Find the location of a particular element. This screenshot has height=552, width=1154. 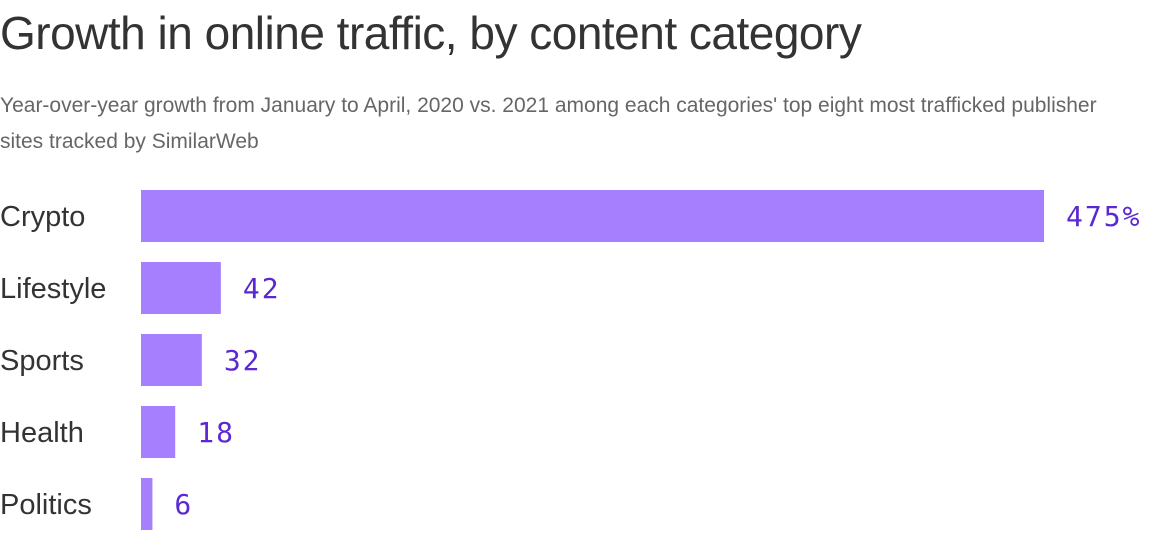

value-label-politics: 6 is located at coordinates (183, 504).